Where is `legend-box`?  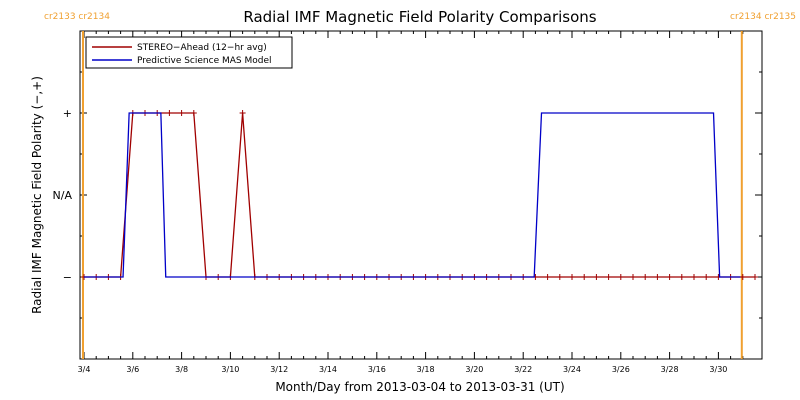 legend-box is located at coordinates (189, 52).